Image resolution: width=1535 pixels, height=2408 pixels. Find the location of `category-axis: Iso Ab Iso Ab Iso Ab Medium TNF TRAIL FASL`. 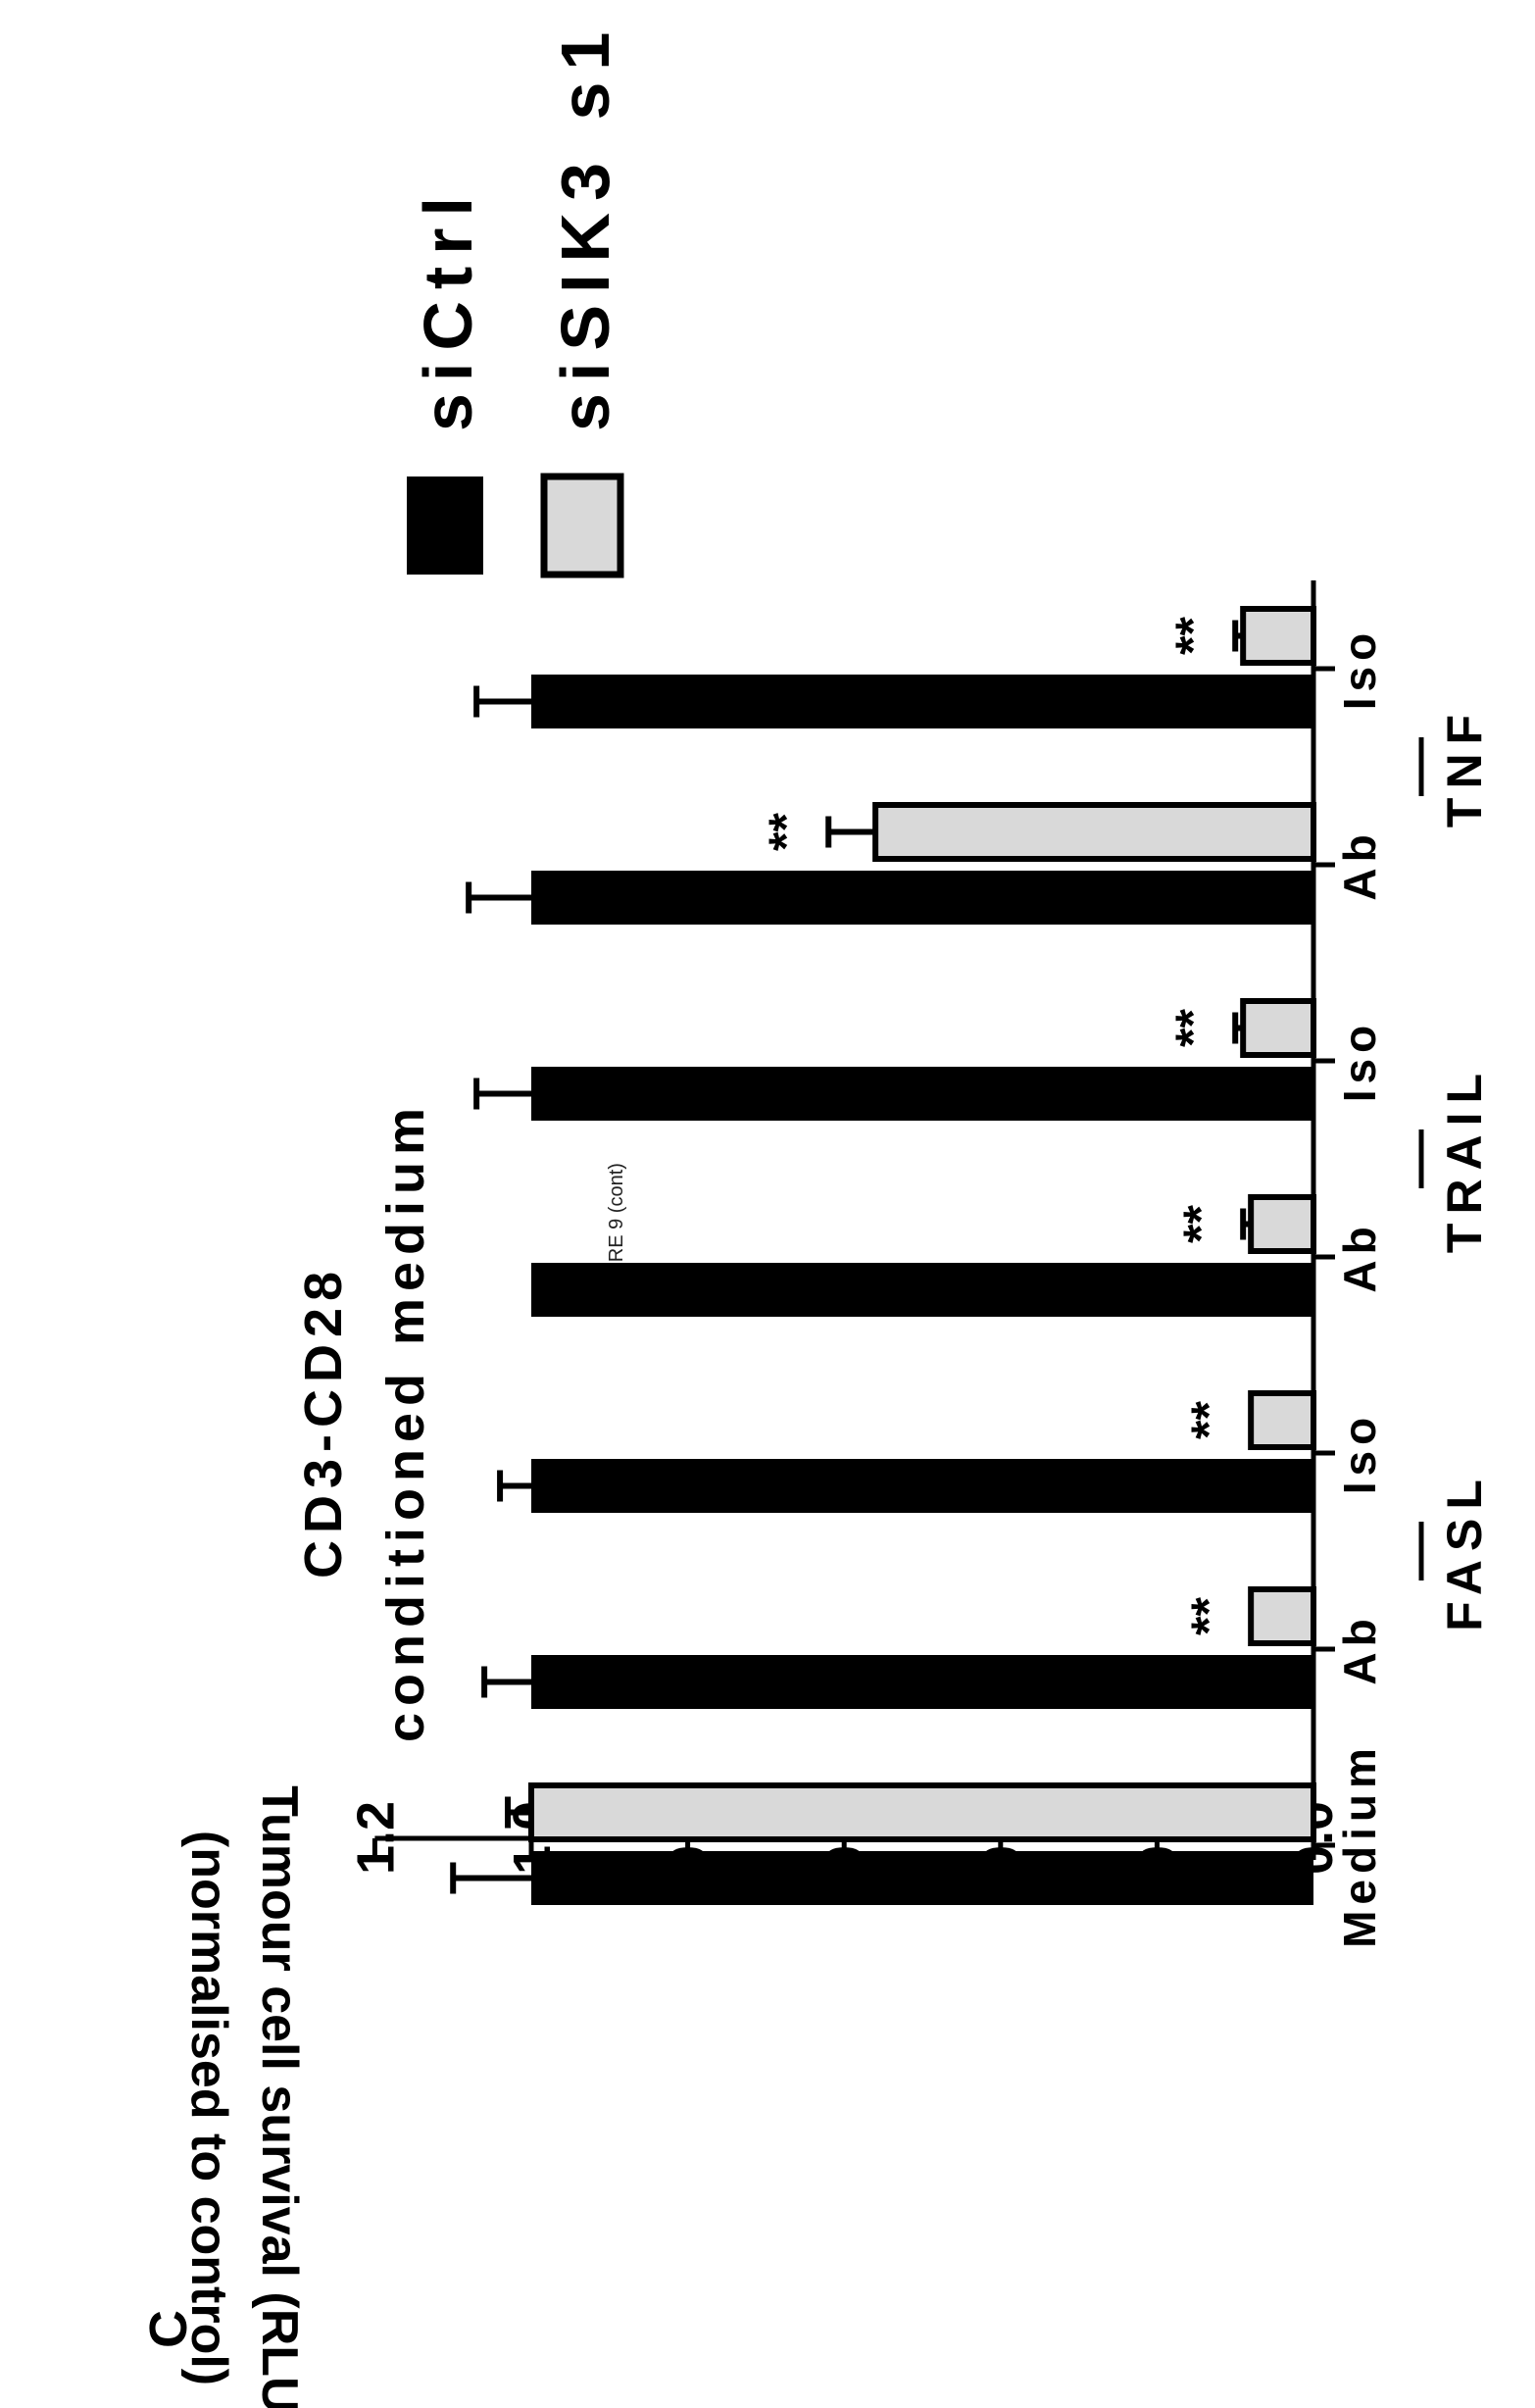

category-axis: Iso Ab Iso Ab Iso Ab Medium TNF TRAIL FASL is located at coordinates (1401, 1264).